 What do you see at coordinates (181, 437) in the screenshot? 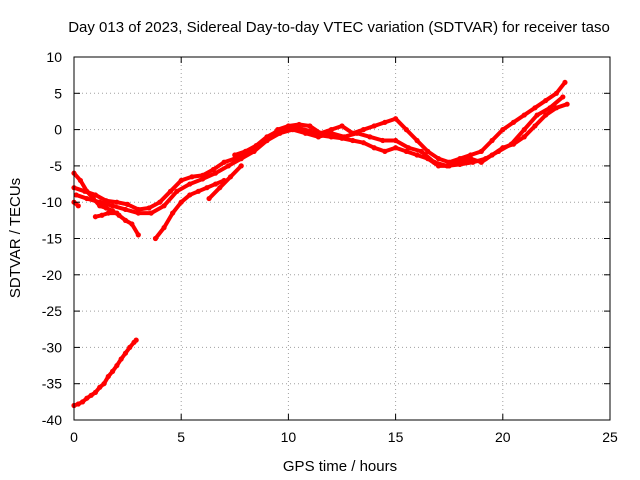
I see `x-tick-label: 5` at bounding box center [181, 437].